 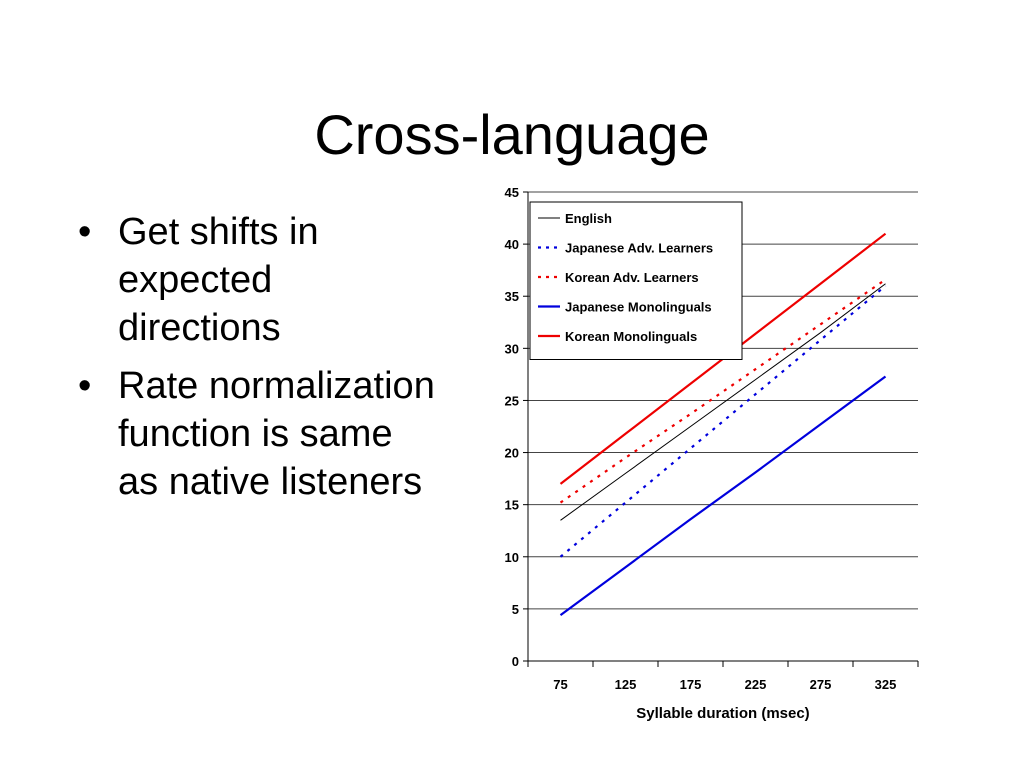 What do you see at coordinates (512, 400) in the screenshot?
I see `y-tick-label: 25` at bounding box center [512, 400].